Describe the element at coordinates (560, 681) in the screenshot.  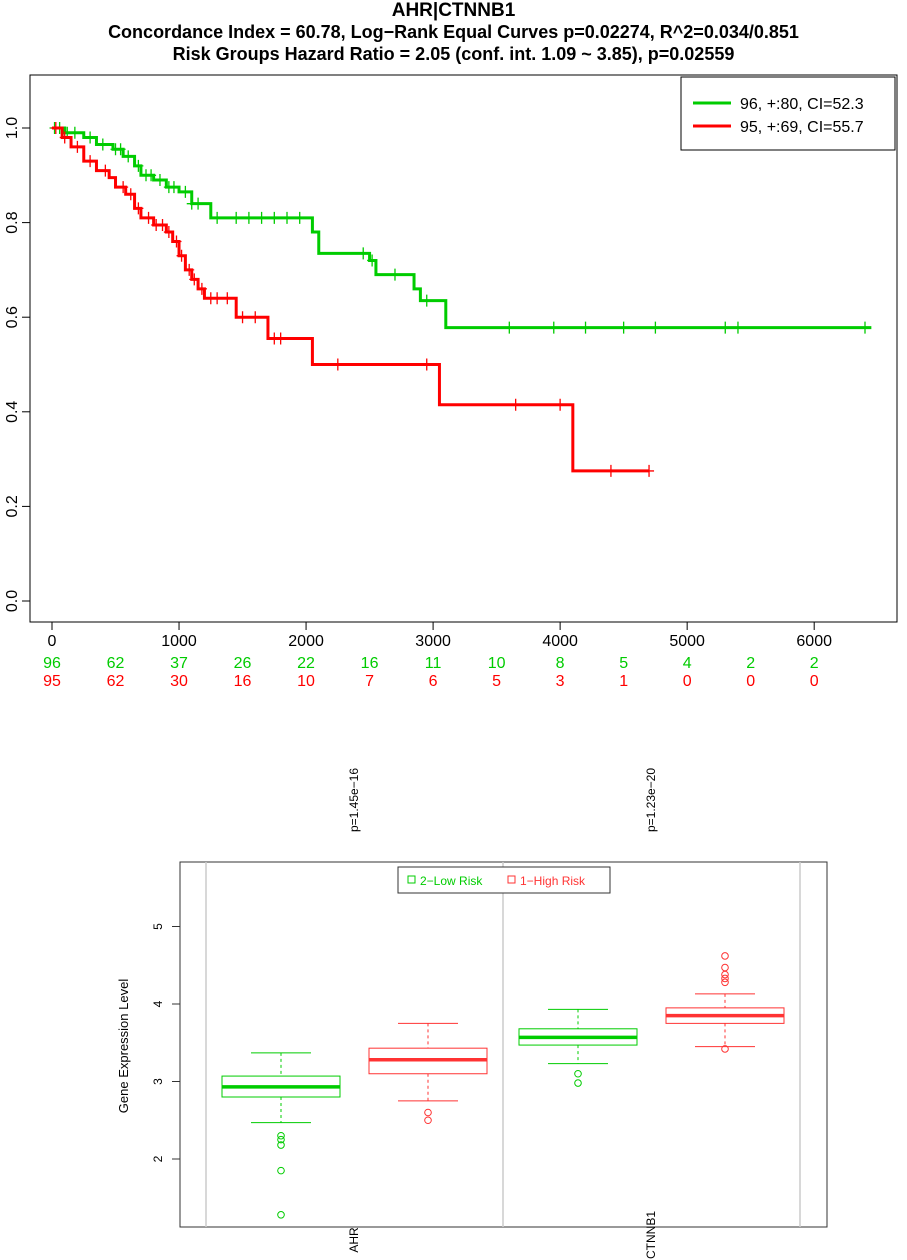
I see `km-risk-high-value: 3` at that location.